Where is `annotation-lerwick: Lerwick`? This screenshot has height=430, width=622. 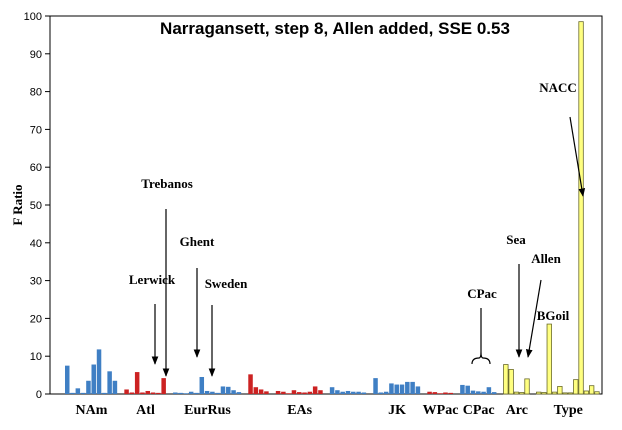
annotation-lerwick: Lerwick is located at coordinates (152, 279).